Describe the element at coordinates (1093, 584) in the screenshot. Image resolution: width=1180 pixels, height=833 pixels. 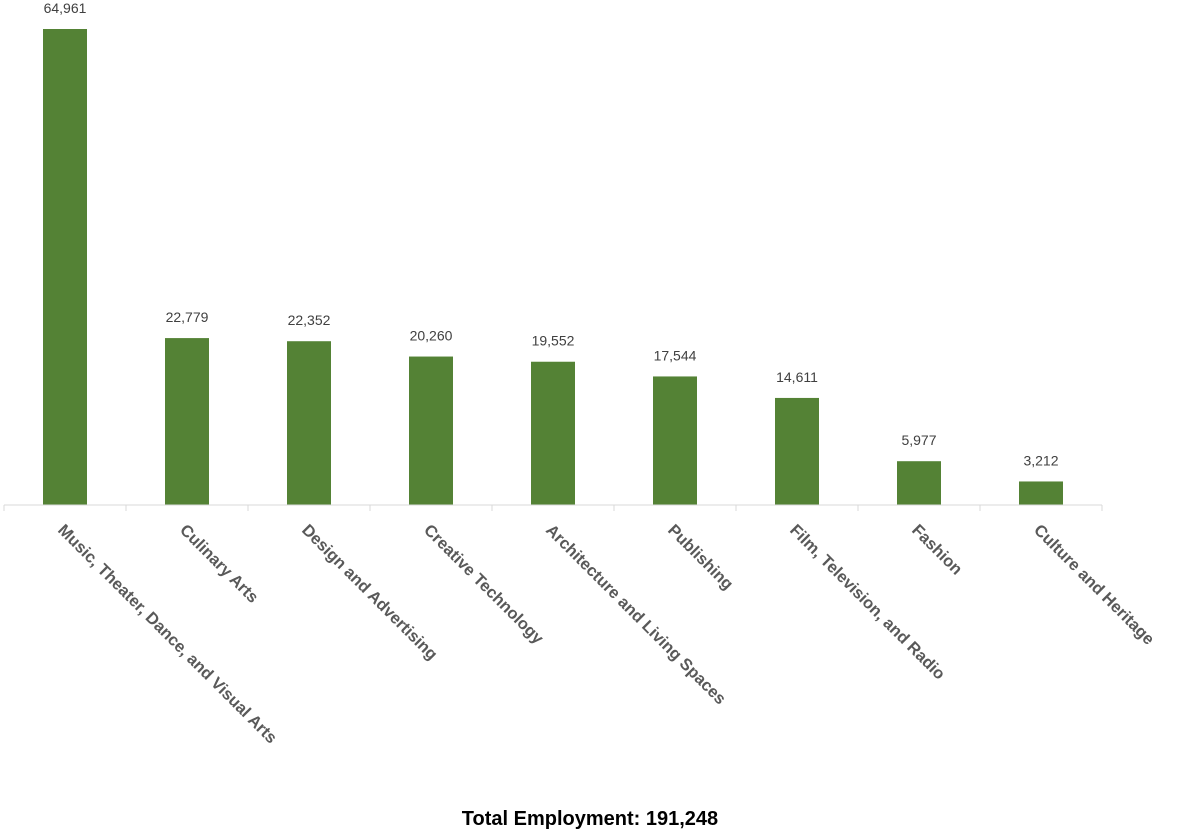
I see `category-label: Culture and Heritage` at that location.